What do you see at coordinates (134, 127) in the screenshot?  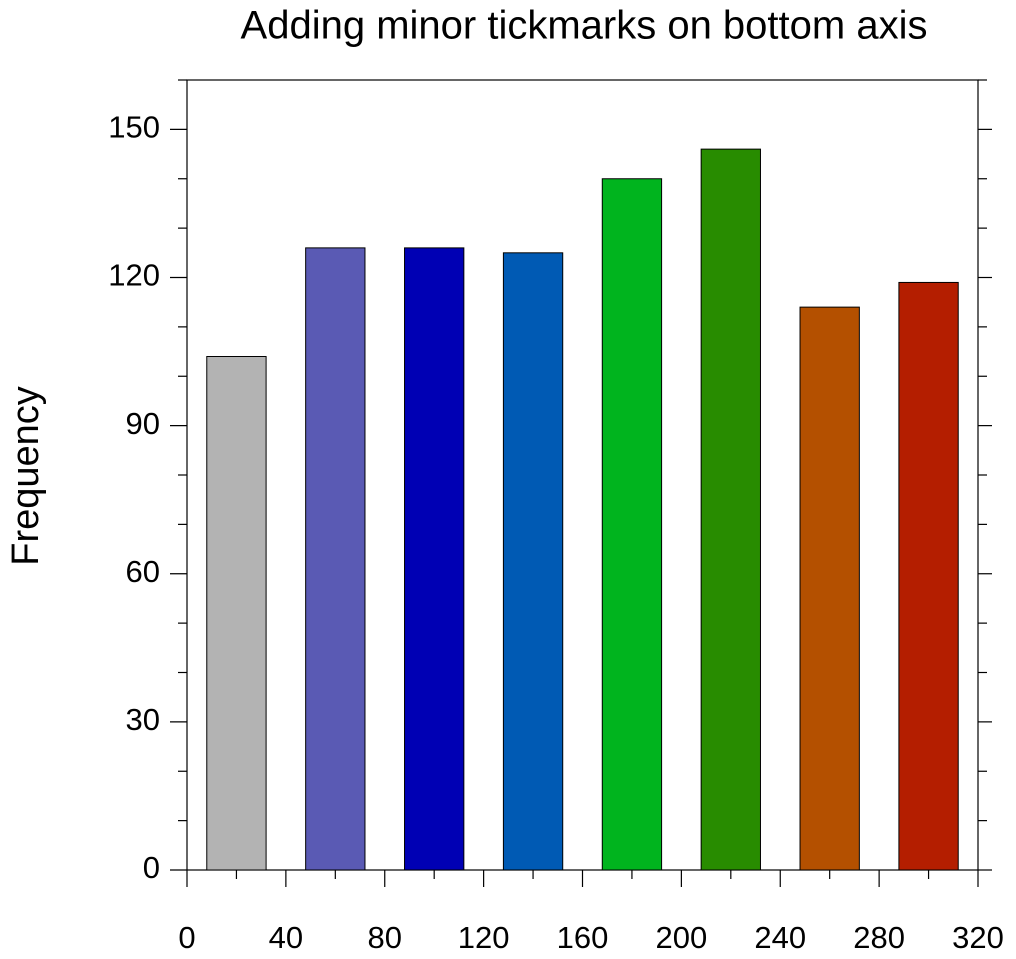 I see `y-tick-label: 150` at bounding box center [134, 127].